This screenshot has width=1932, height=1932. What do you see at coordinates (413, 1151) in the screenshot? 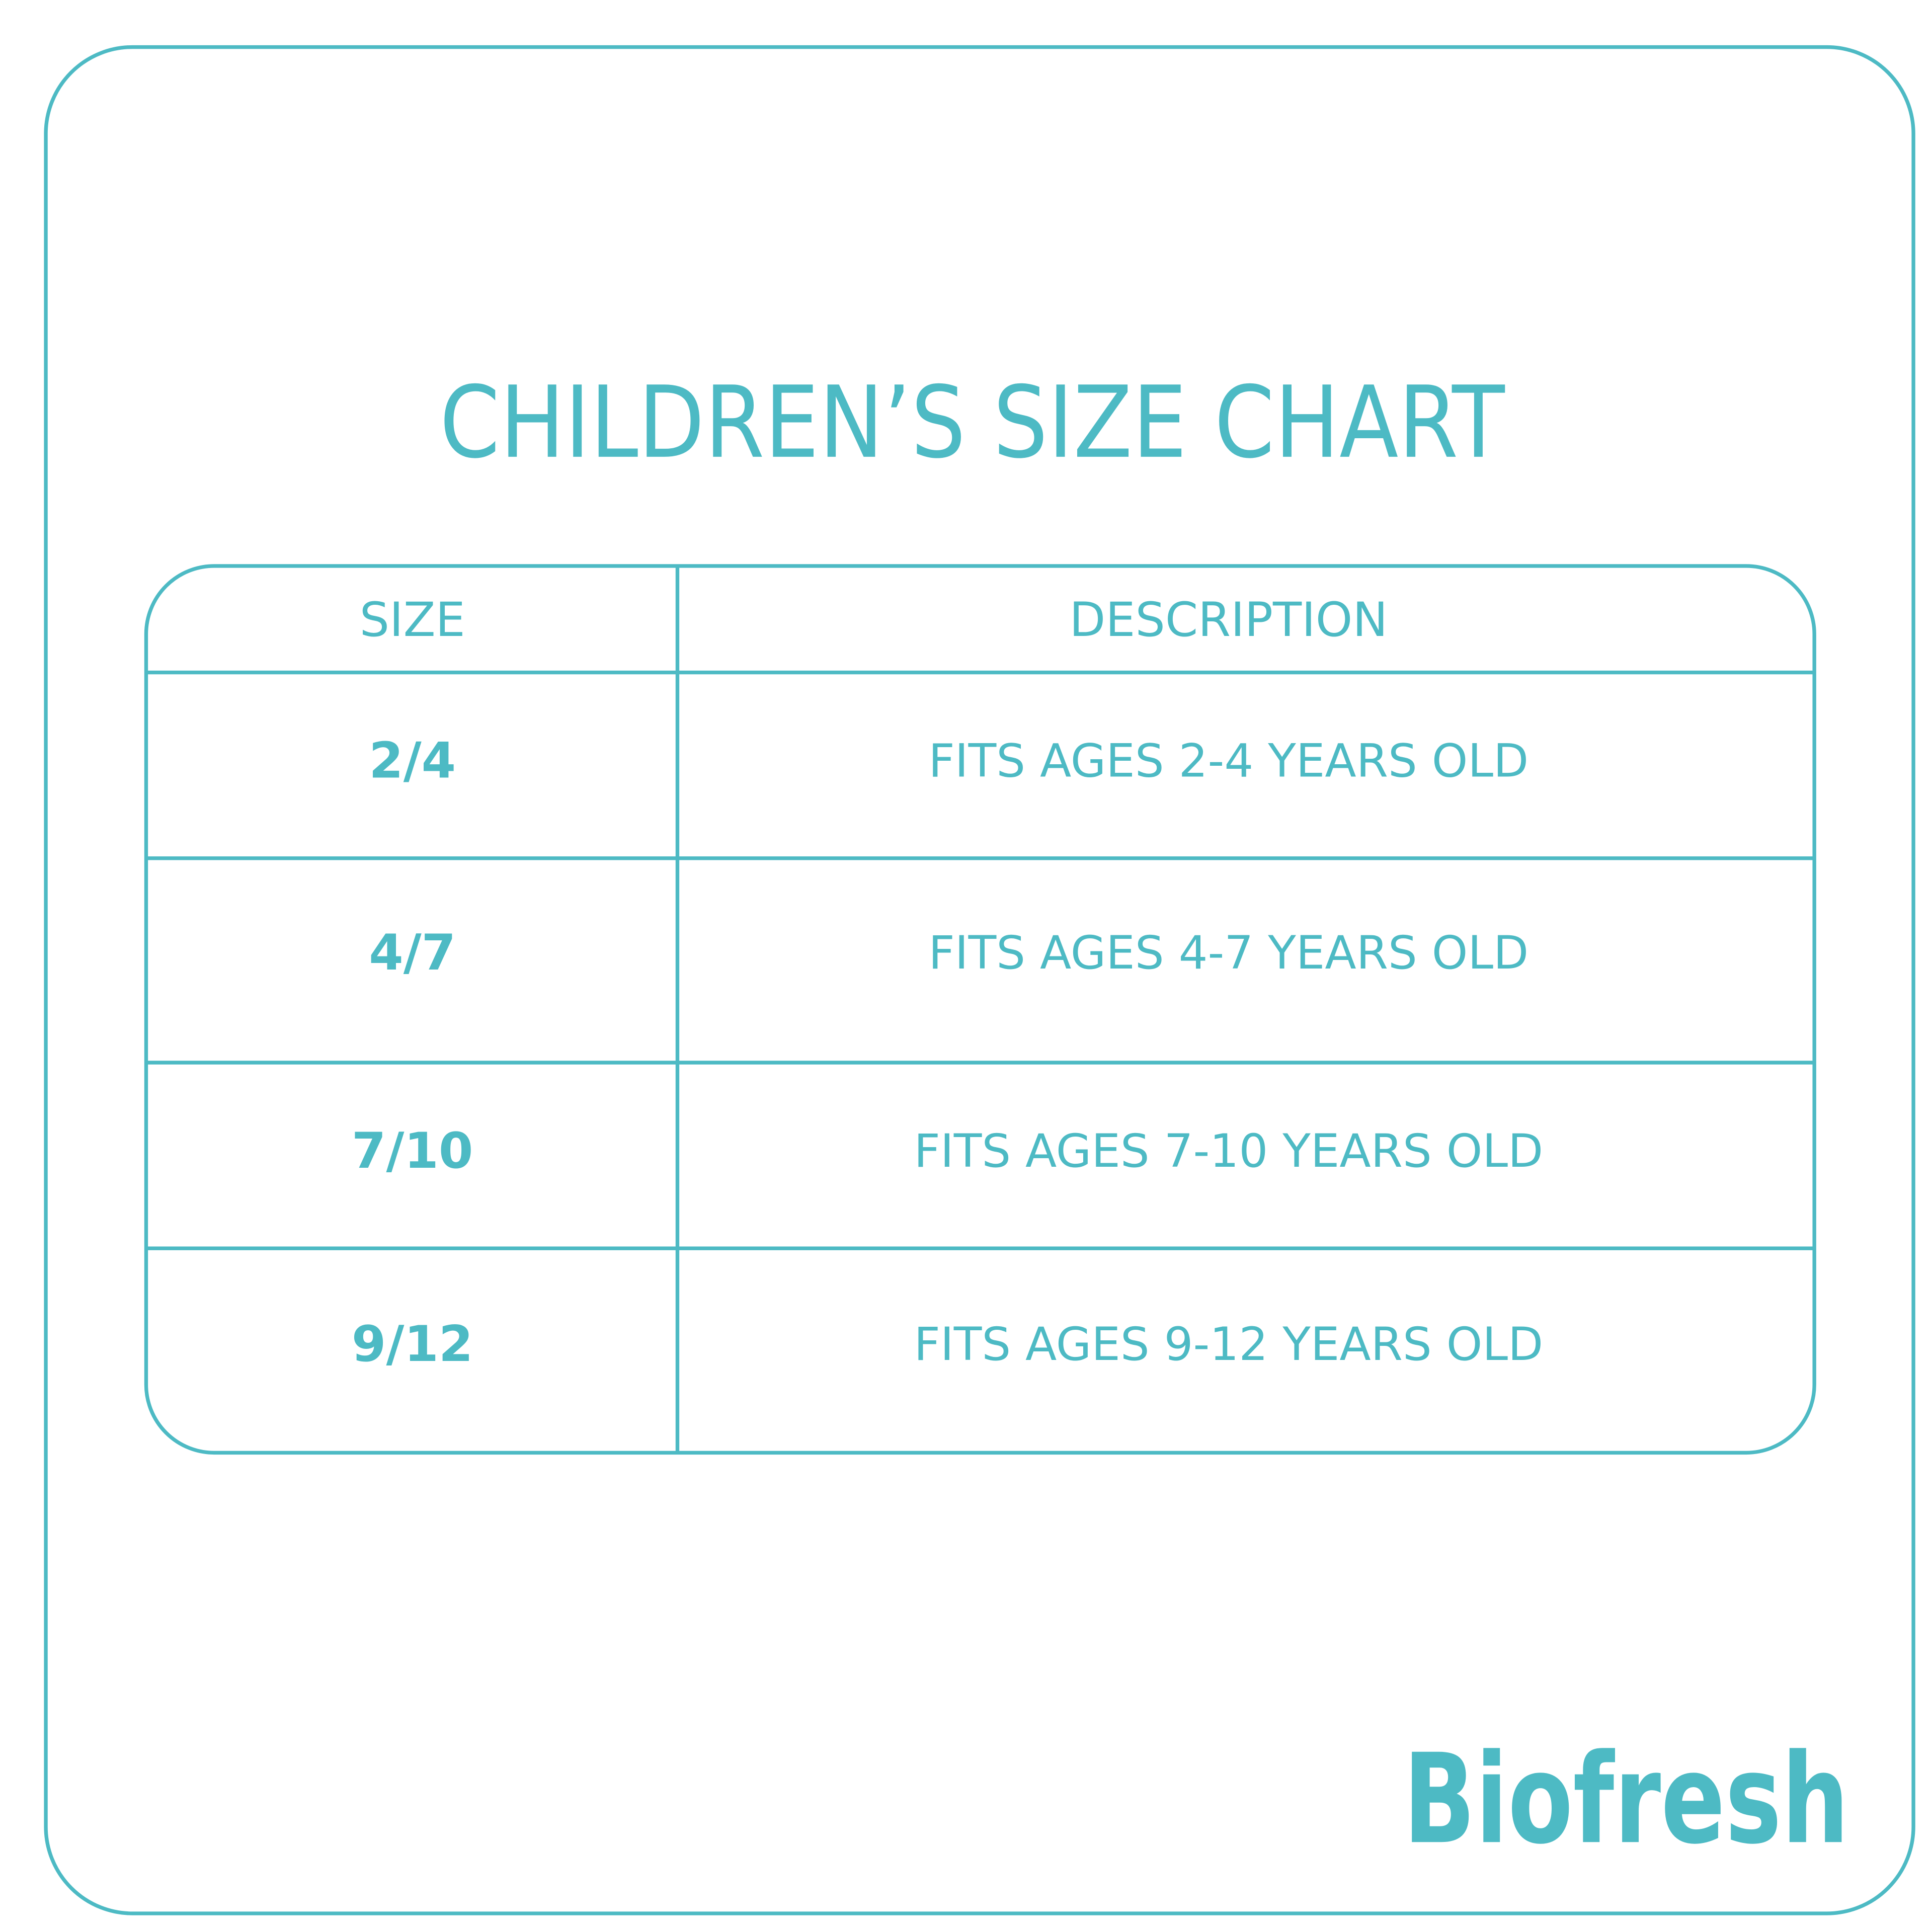
I see `size-cell: 7/10` at bounding box center [413, 1151].